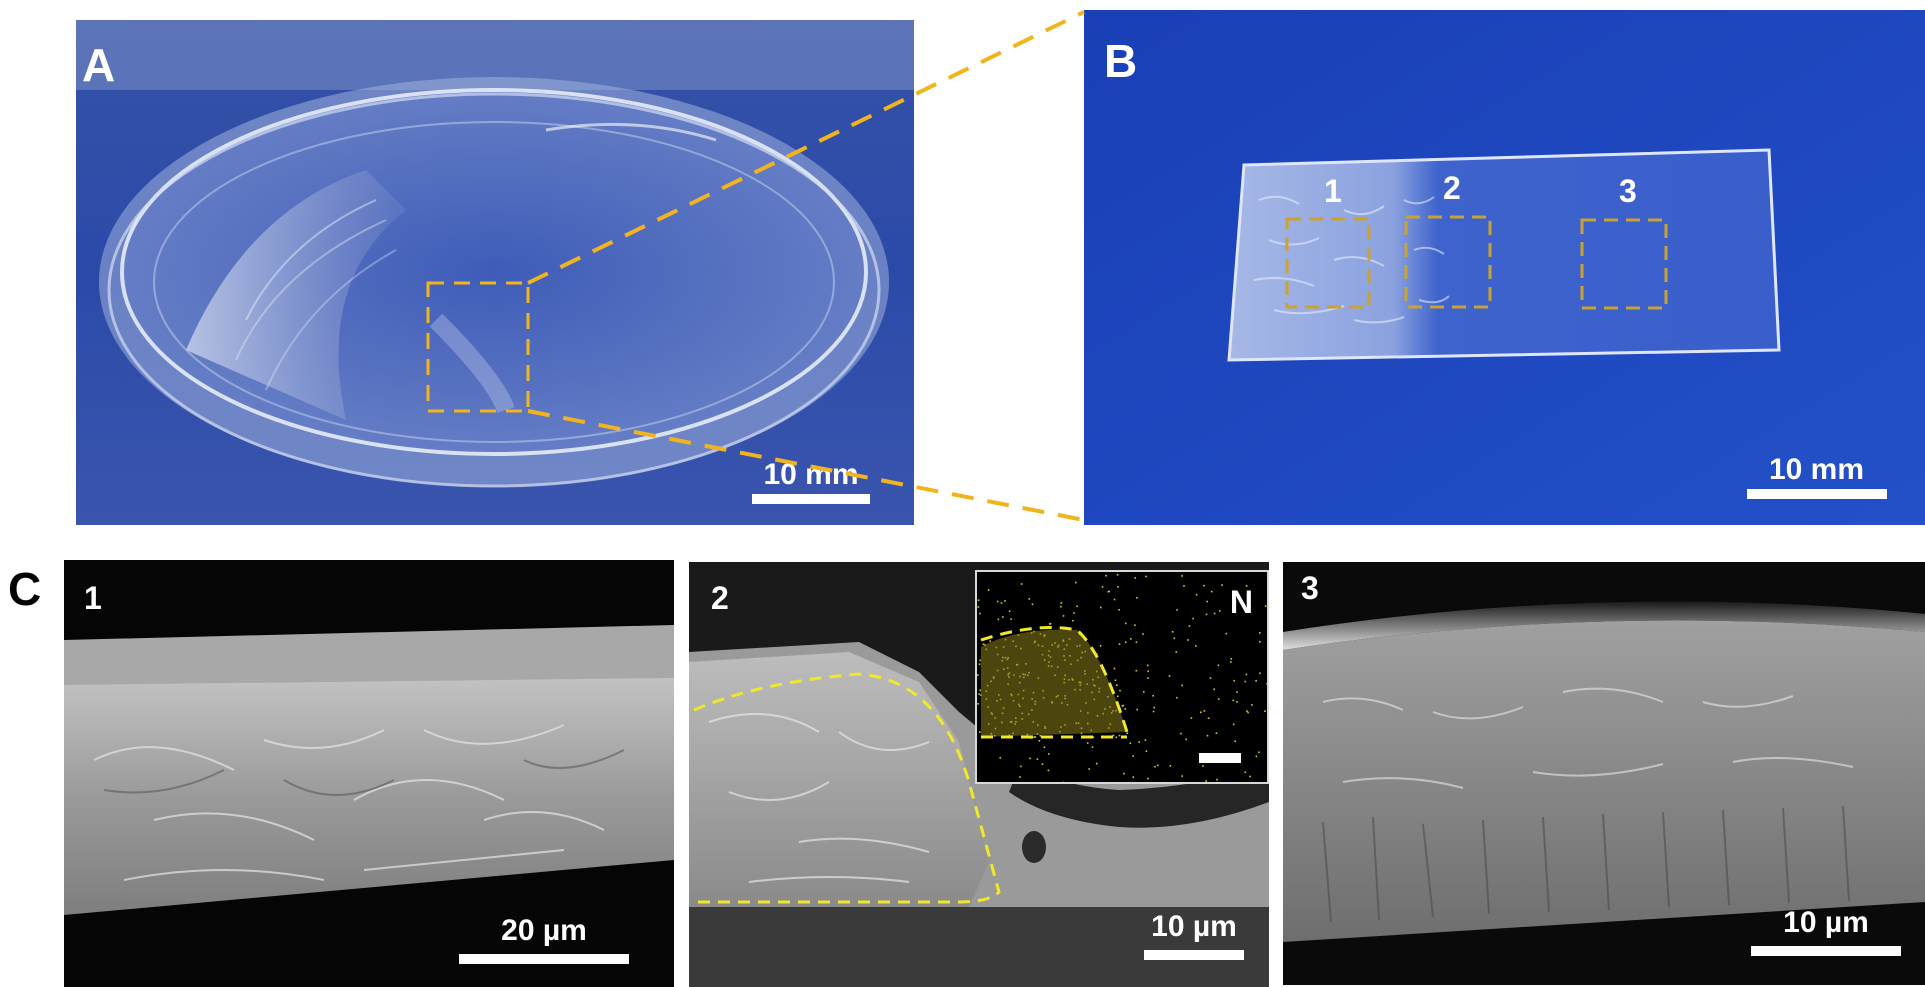 The height and width of the screenshot is (987, 1925). I want to click on inset-element-label: N, so click(1241, 602).